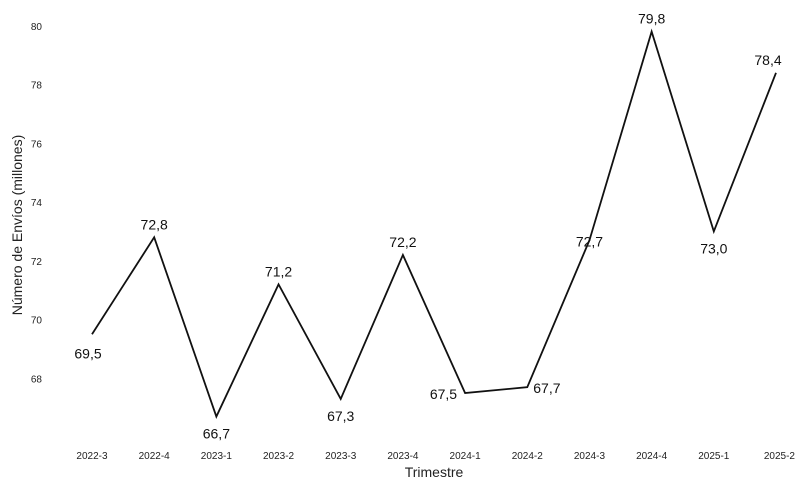 Image resolution: width=796 pixels, height=483 pixels. I want to click on x-tick-label: 2024-4, so click(652, 456).